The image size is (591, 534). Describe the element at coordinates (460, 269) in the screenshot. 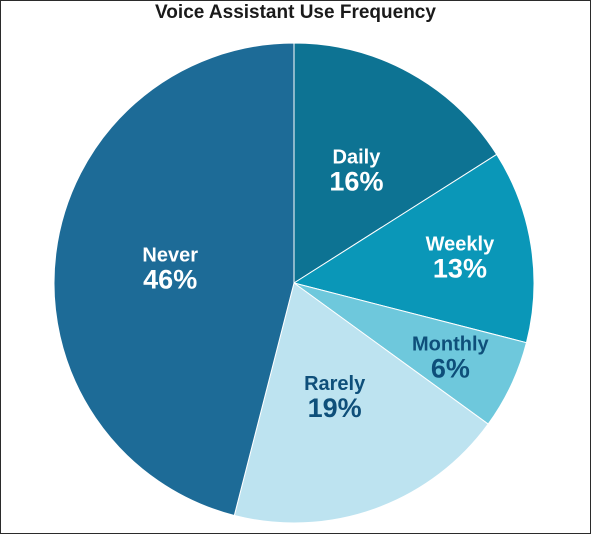

I see `slice-value-weekly: 13%` at that location.